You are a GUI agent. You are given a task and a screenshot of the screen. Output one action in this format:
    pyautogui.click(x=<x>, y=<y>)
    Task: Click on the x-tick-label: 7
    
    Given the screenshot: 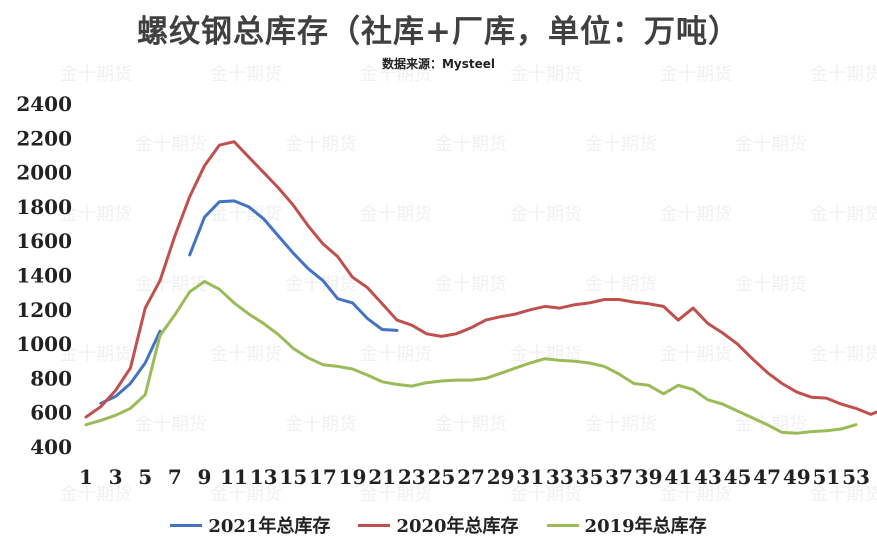 What is the action you would take?
    pyautogui.click(x=175, y=477)
    